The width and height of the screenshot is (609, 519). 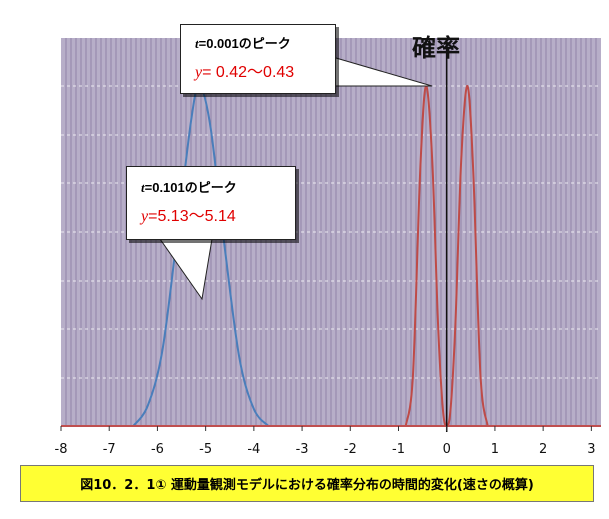 I want to click on x-tick-label: -3, so click(x=302, y=449).